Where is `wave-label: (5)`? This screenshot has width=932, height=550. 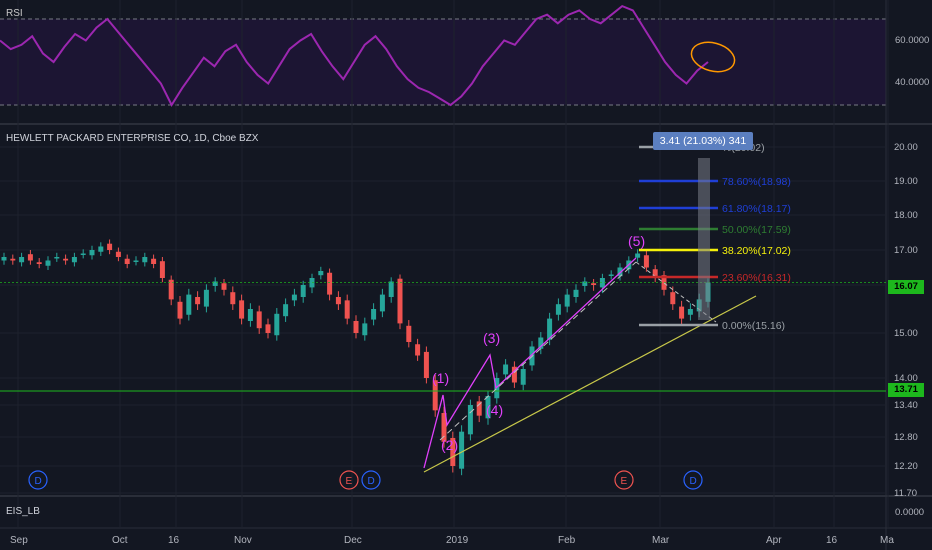
wave-label: (5) is located at coordinates (636, 241).